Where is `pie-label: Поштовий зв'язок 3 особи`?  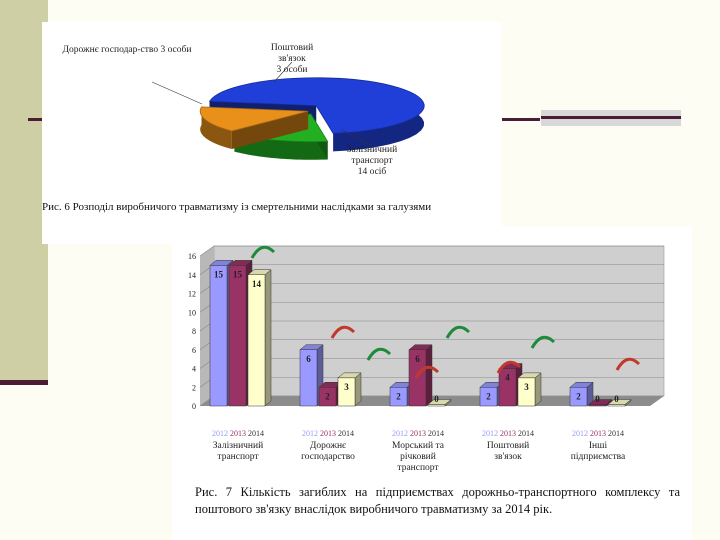
pie-label: Поштовий зв'язок 3 особи is located at coordinates (292, 58).